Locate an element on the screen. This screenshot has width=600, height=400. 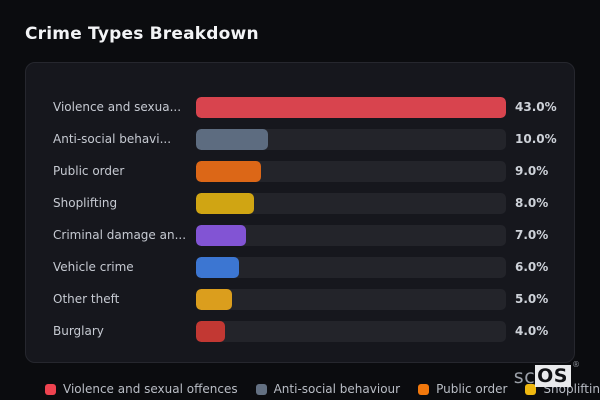
value-label: 8.0% is located at coordinates (532, 203).